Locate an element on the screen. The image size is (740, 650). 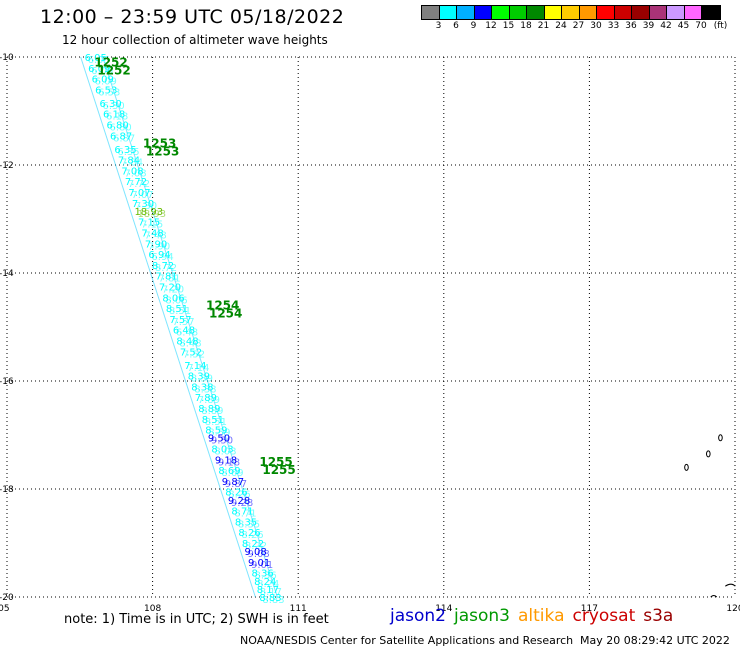
wave-height-value: 6.94 is located at coordinates (159, 255).